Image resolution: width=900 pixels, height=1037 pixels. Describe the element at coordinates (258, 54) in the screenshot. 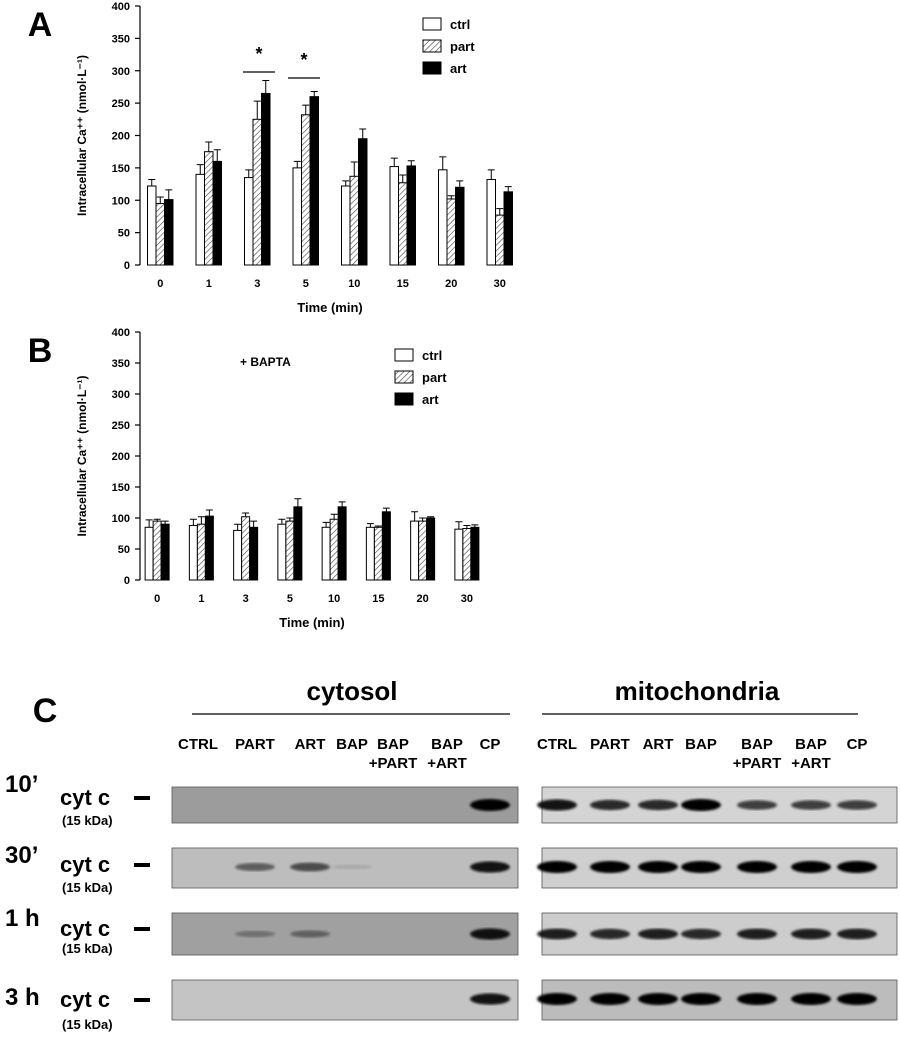

I see `annotation: *` at that location.